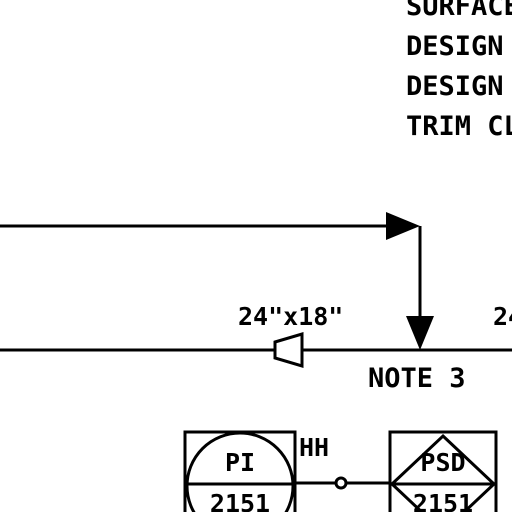 This screenshot has height=512, width=512. I want to click on note-line-3: DESIGN, so click(455, 86).